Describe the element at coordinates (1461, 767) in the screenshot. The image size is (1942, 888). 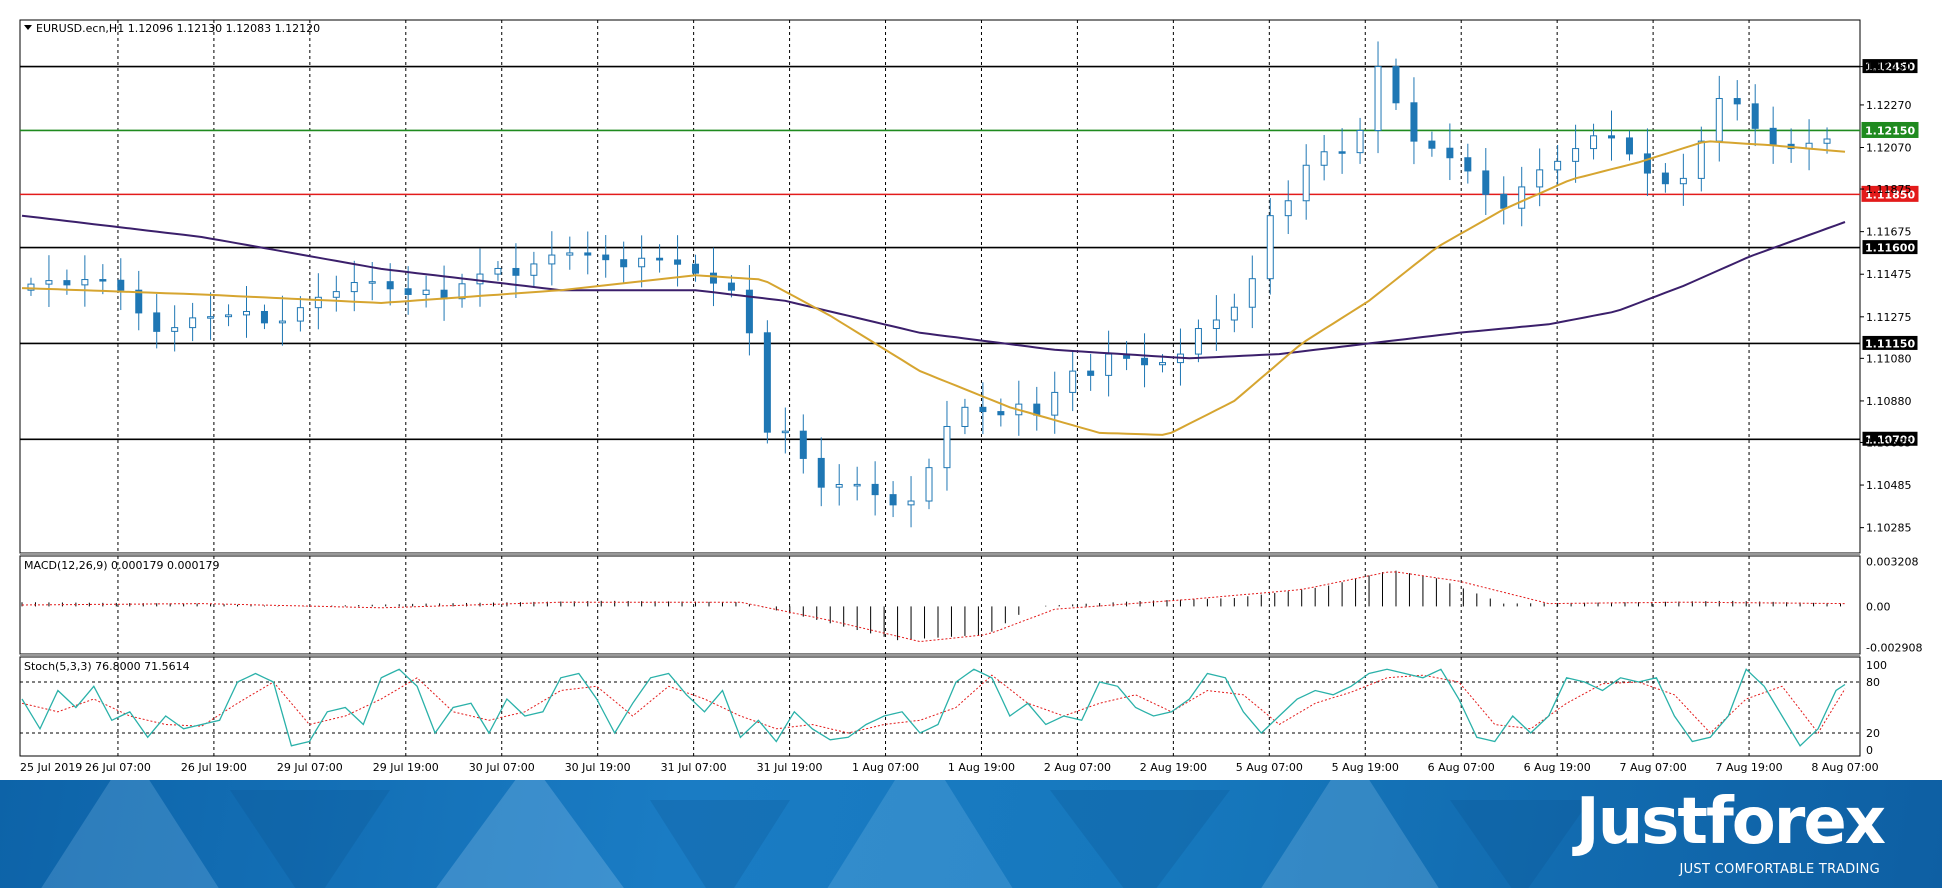
I see `x-tick-label: 6 Aug 07:00` at that location.